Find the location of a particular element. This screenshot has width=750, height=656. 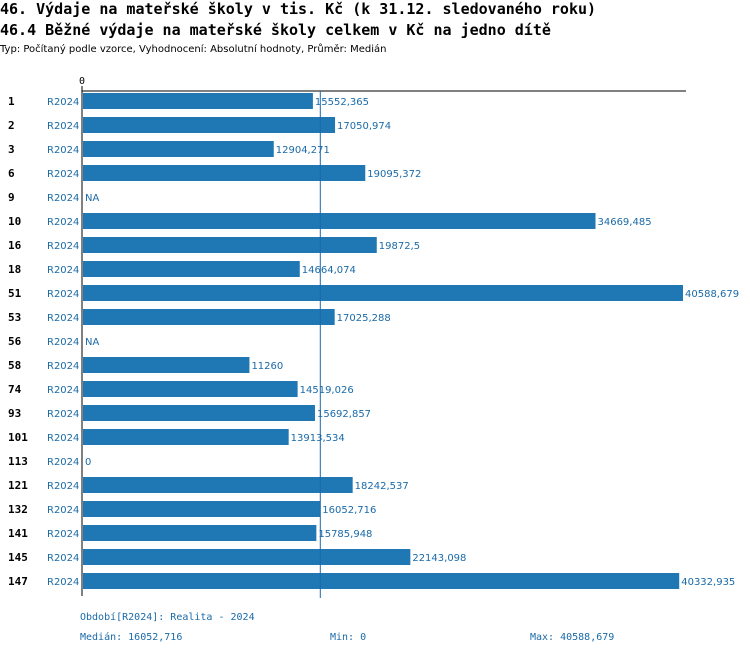

row-id-label: 145 is located at coordinates (18, 557).